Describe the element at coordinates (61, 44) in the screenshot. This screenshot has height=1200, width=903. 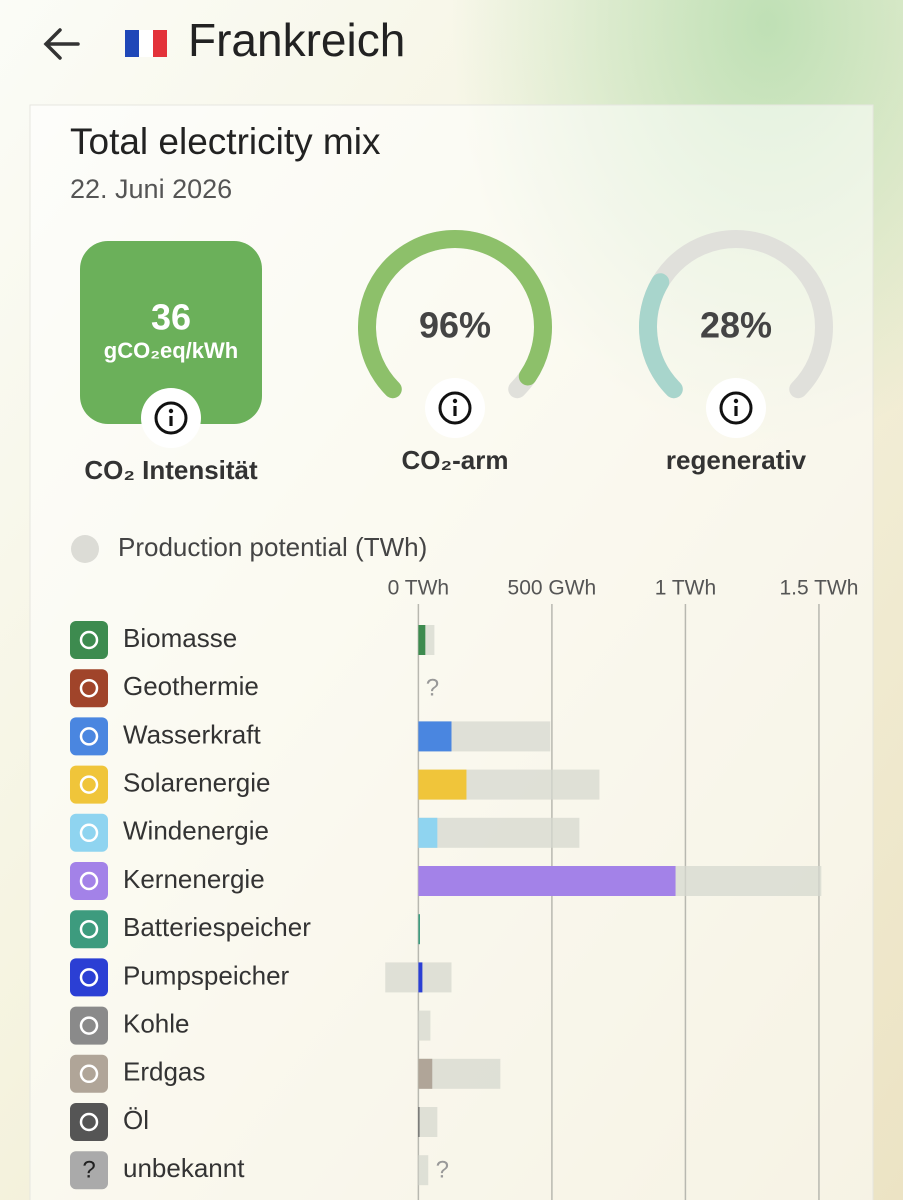
I see `back-button` at that location.